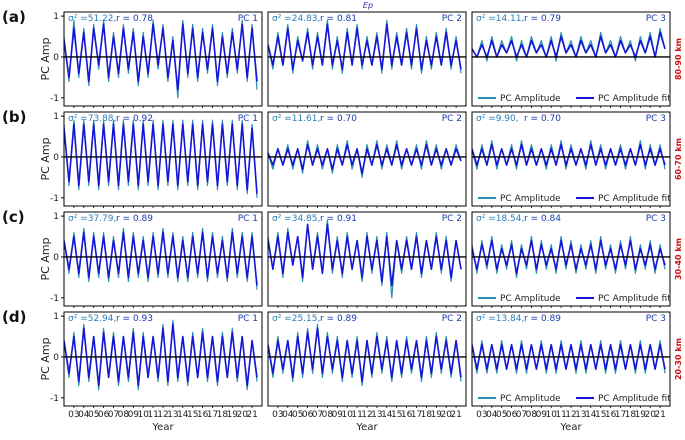 This screenshot has height=440, width=685. What do you see at coordinates (92, 19) in the screenshot?
I see `variance-label: σ² =51.22,` at bounding box center [92, 19].